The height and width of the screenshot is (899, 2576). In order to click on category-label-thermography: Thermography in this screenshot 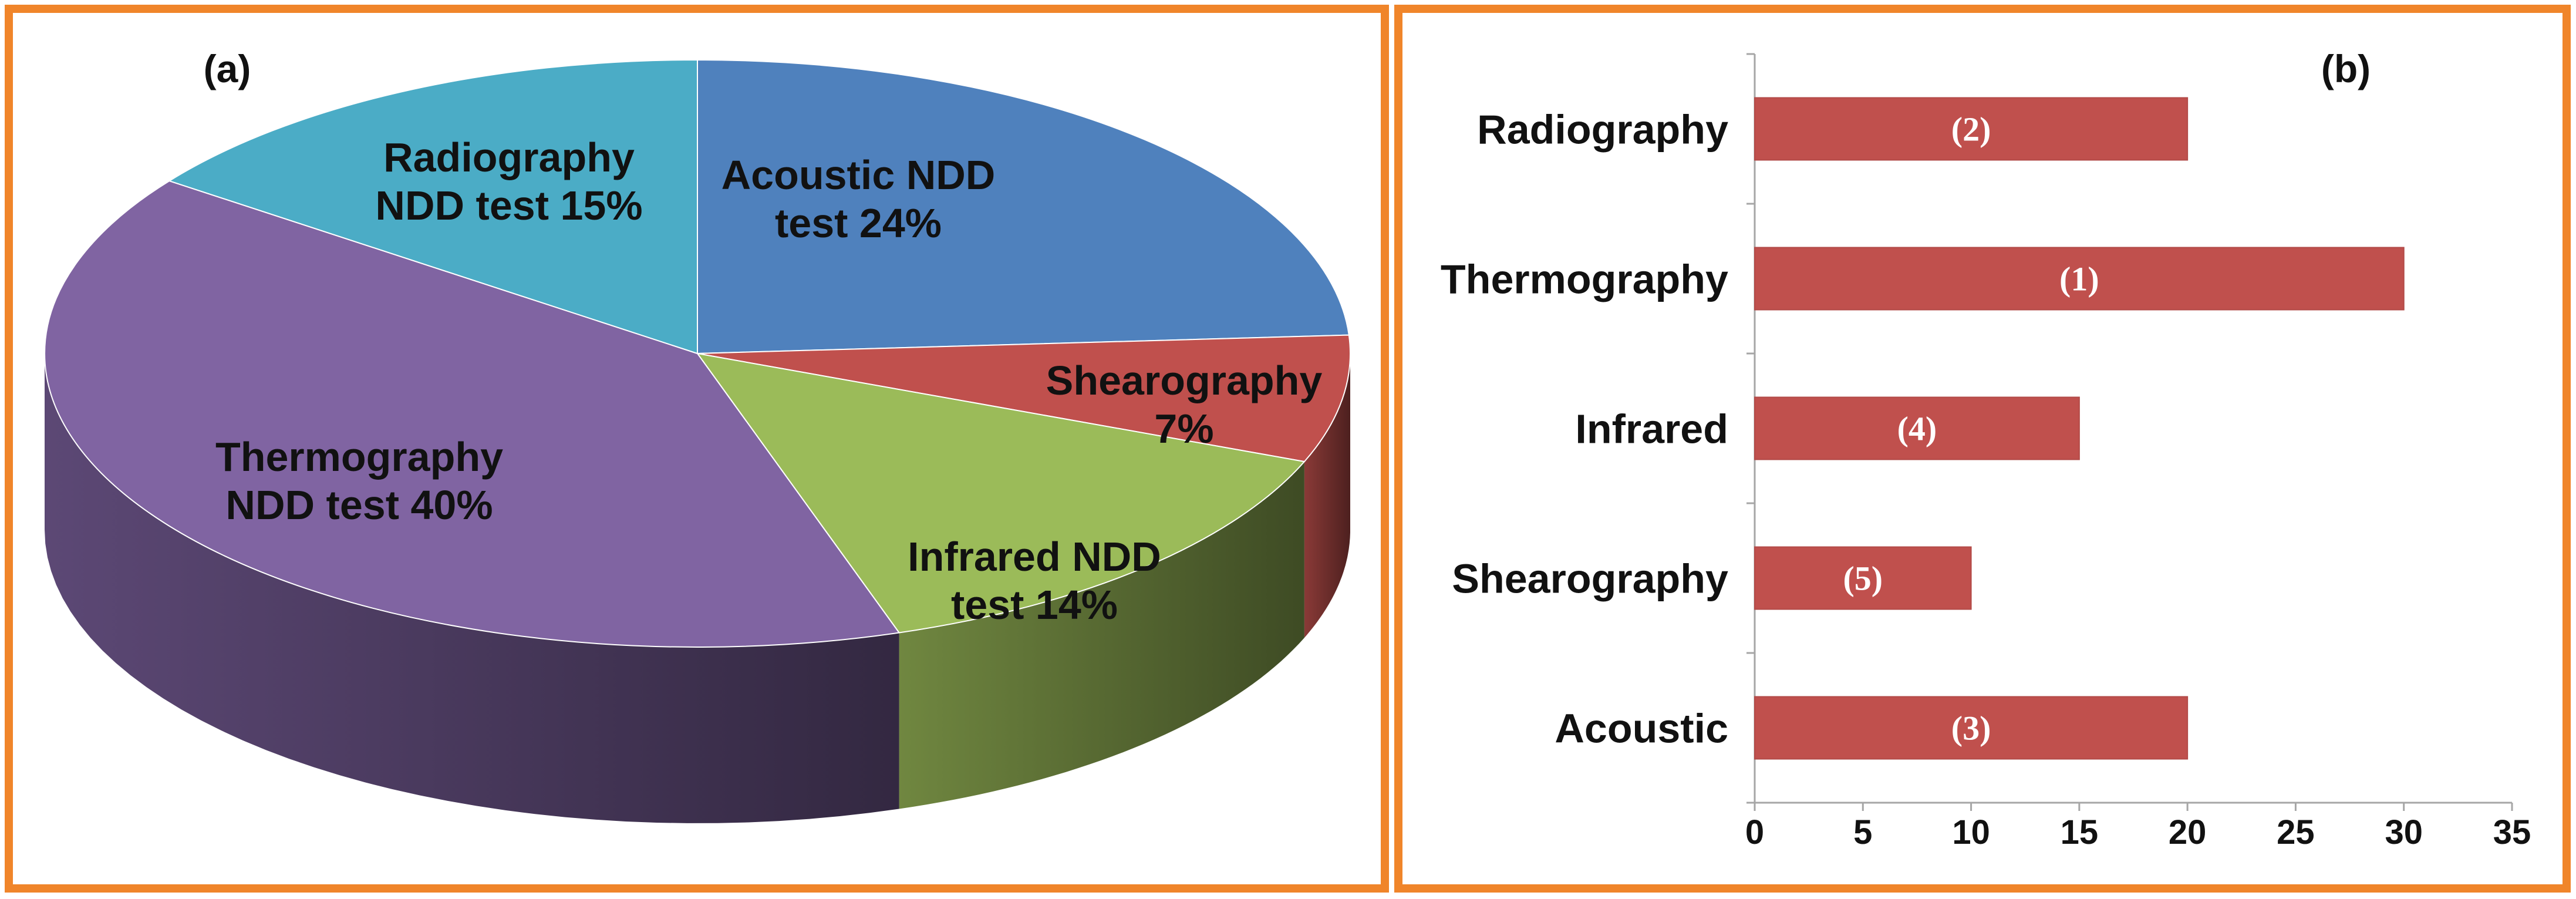, I will do `click(1584, 279)`.